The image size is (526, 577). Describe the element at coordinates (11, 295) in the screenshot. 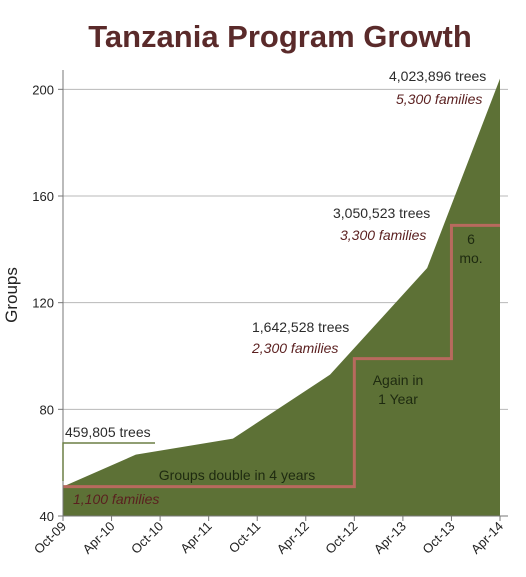

I see `y-axis-label: Groups` at that location.